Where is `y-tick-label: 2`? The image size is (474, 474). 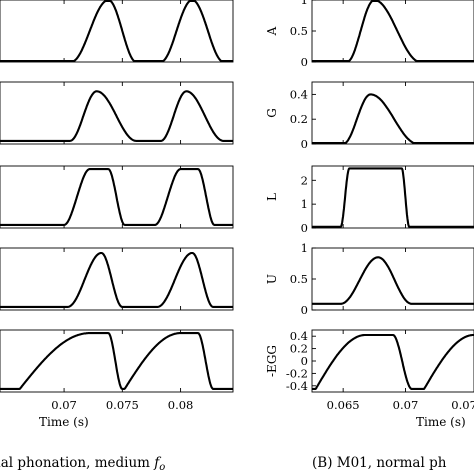 y-tick-label: 2 is located at coordinates (304, 180).